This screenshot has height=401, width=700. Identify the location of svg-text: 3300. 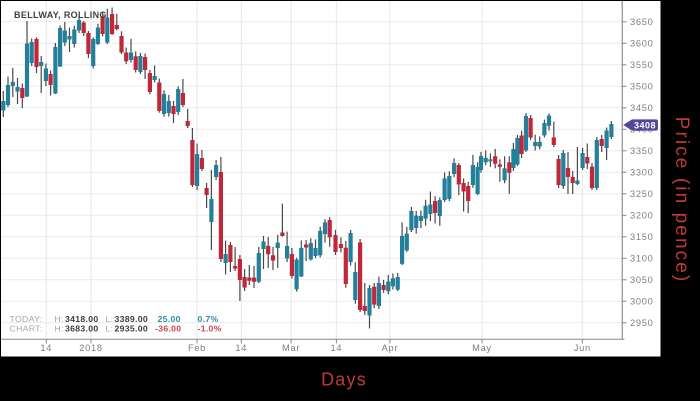
(641, 173).